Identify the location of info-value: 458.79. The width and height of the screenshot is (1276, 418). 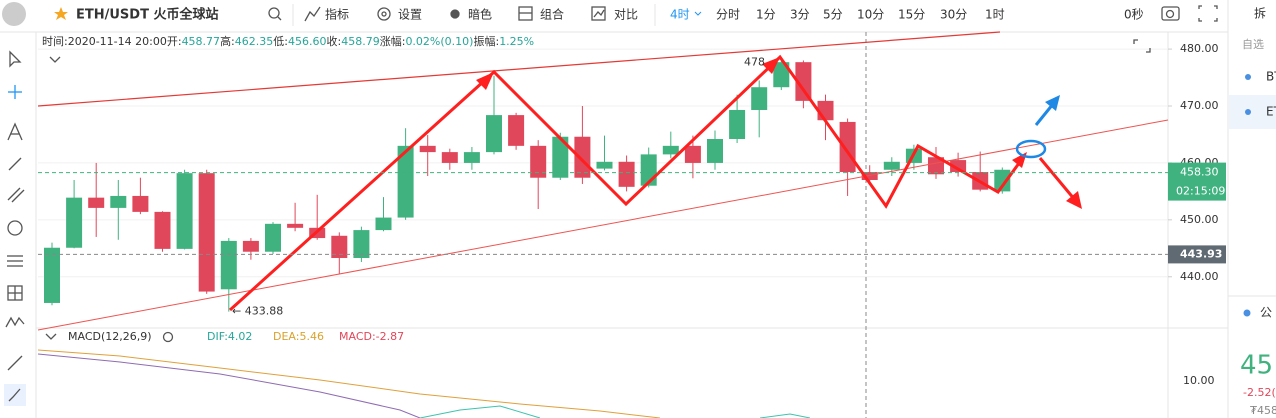
(360, 41).